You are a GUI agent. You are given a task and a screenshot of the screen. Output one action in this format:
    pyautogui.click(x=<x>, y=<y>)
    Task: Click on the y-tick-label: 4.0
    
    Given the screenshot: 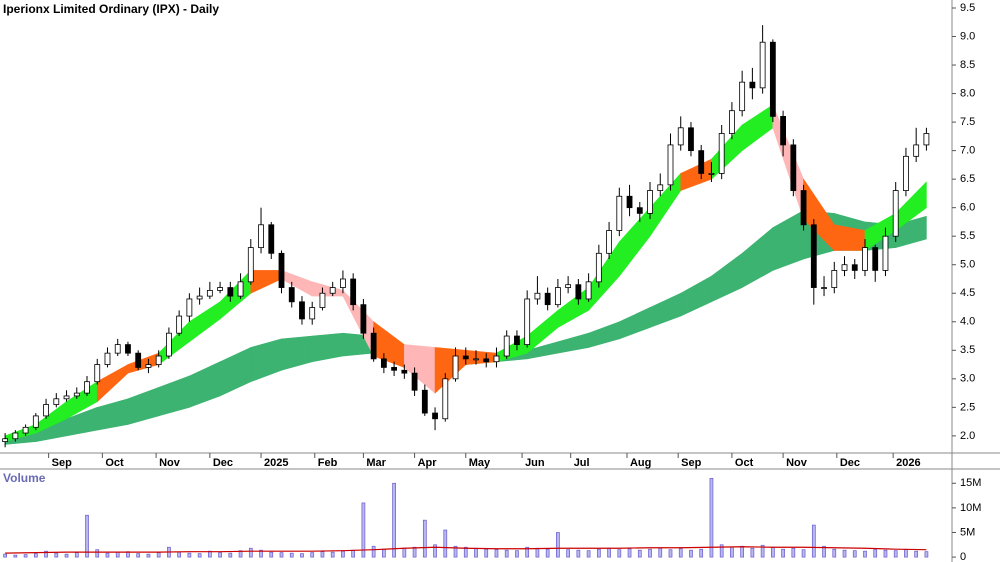 What is the action you would take?
    pyautogui.click(x=967, y=322)
    